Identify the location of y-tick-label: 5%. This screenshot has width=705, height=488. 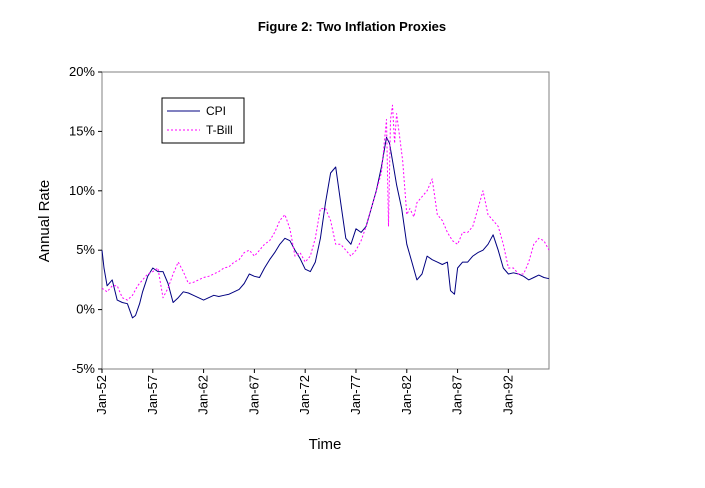
(85, 249).